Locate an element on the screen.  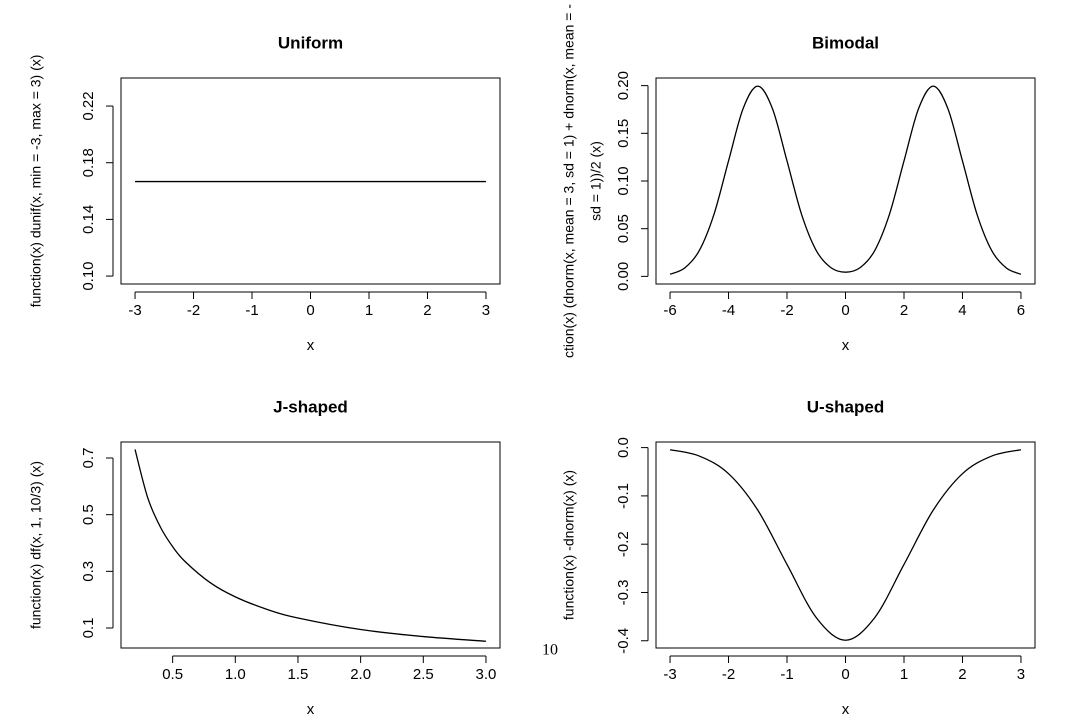
x-tick-label: -6 is located at coordinates (669, 310).